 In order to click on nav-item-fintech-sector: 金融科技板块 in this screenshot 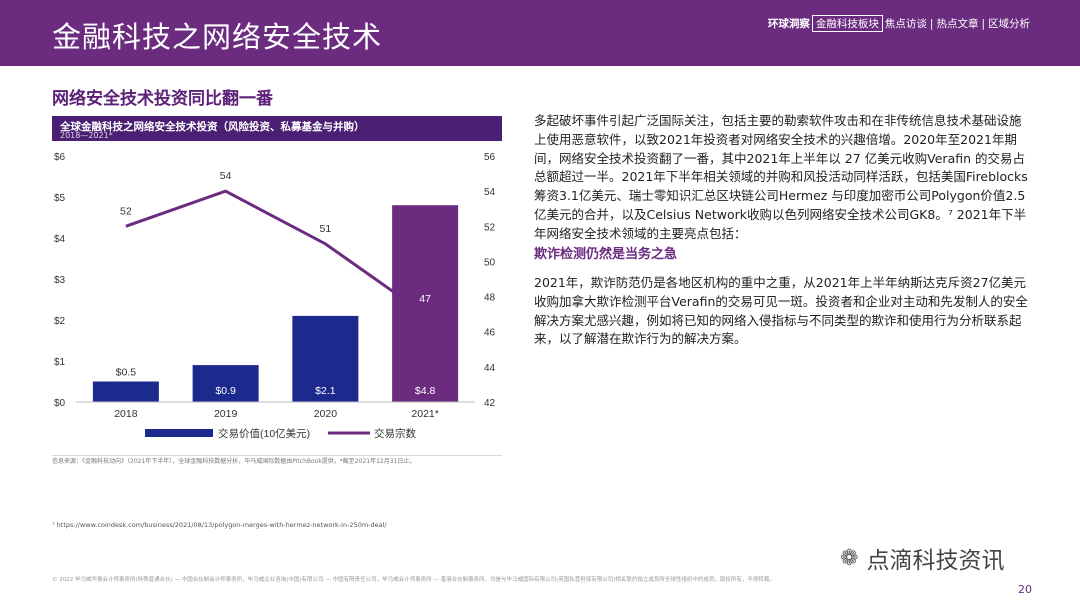, I will do `click(847, 23)`.